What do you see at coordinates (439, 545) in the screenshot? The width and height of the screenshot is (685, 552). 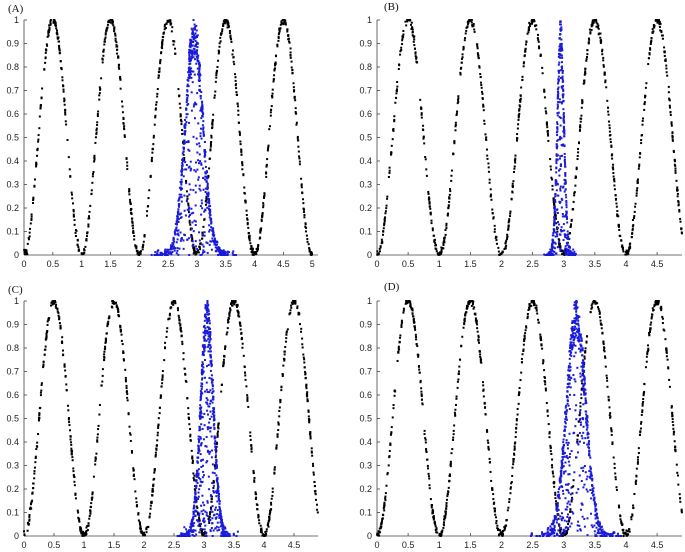 I see `x-tick-label: 1` at bounding box center [439, 545].